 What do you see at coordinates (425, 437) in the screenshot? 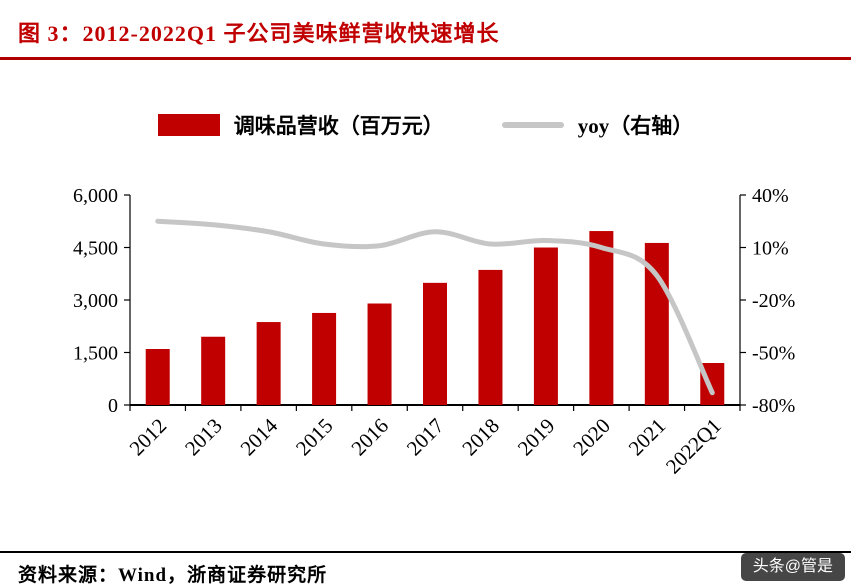
I see `x-axis-category-label: 2017` at bounding box center [425, 437].